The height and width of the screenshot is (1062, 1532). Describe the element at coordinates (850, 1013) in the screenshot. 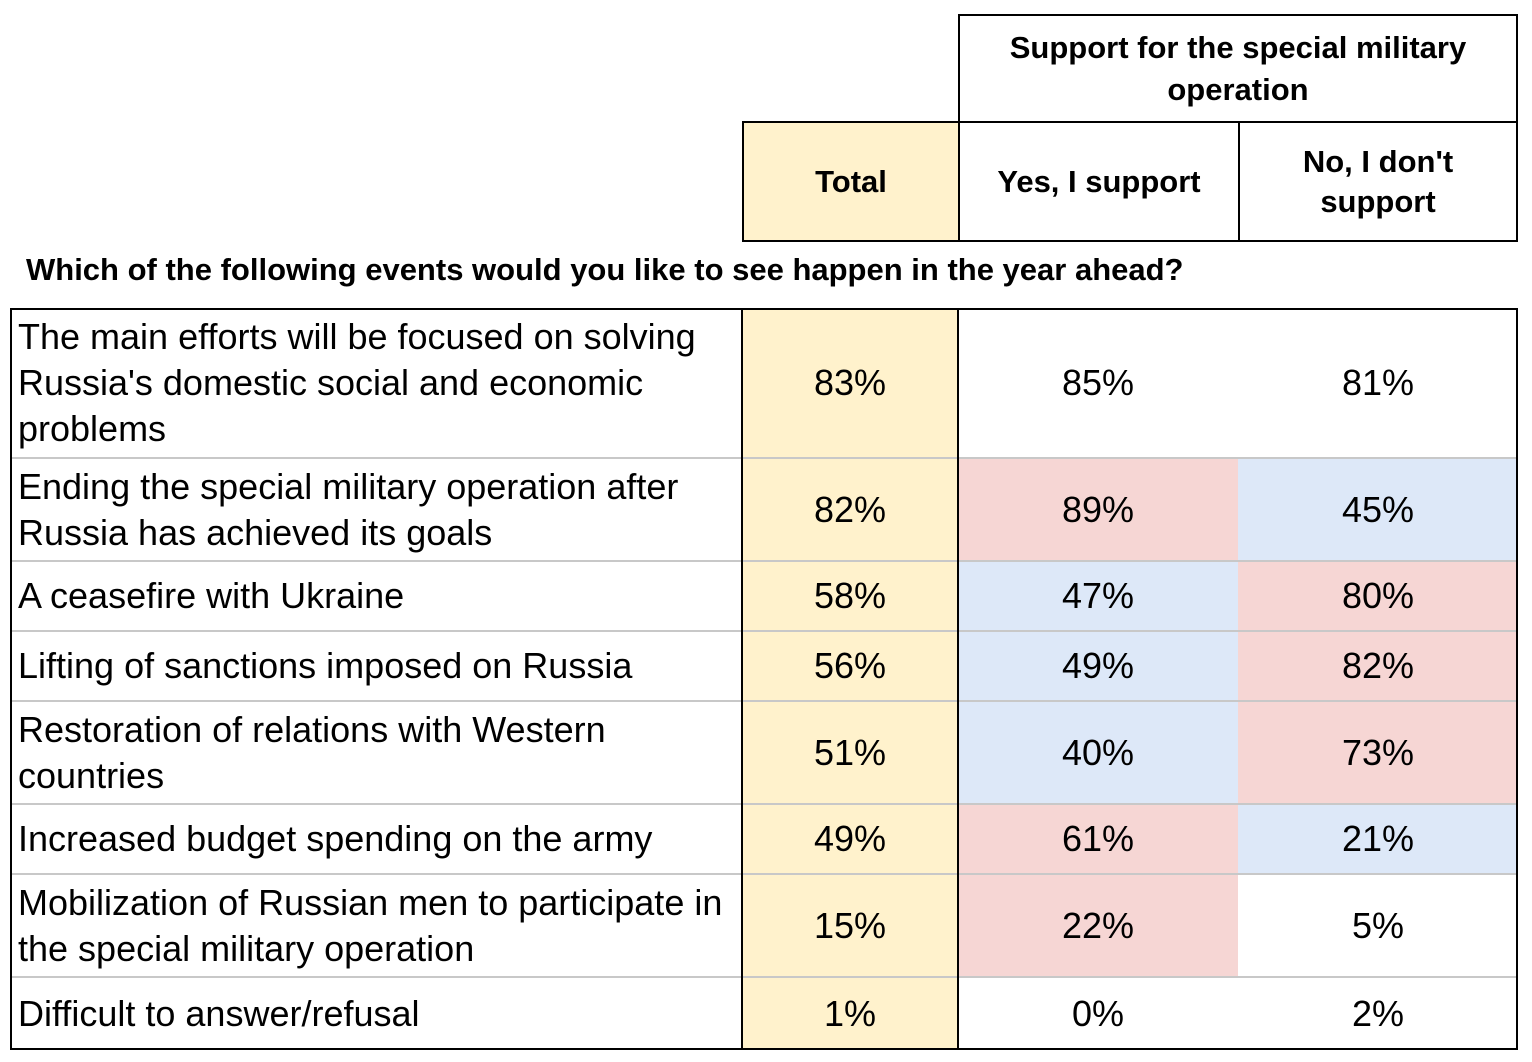

I see `total-value: 1%` at that location.